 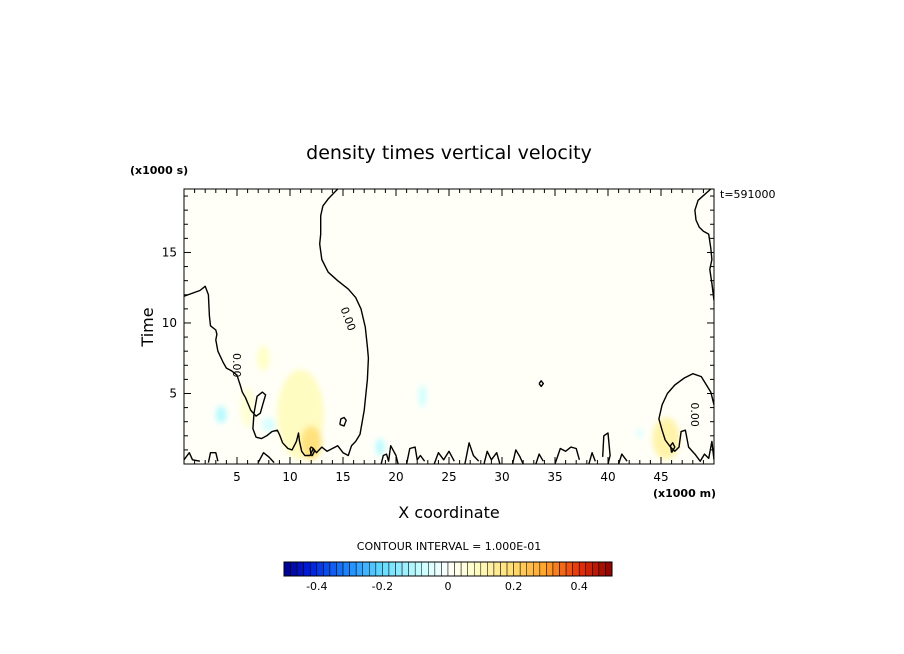 What do you see at coordinates (395, 477) in the screenshot?
I see `x-tick-label: 20` at bounding box center [395, 477].